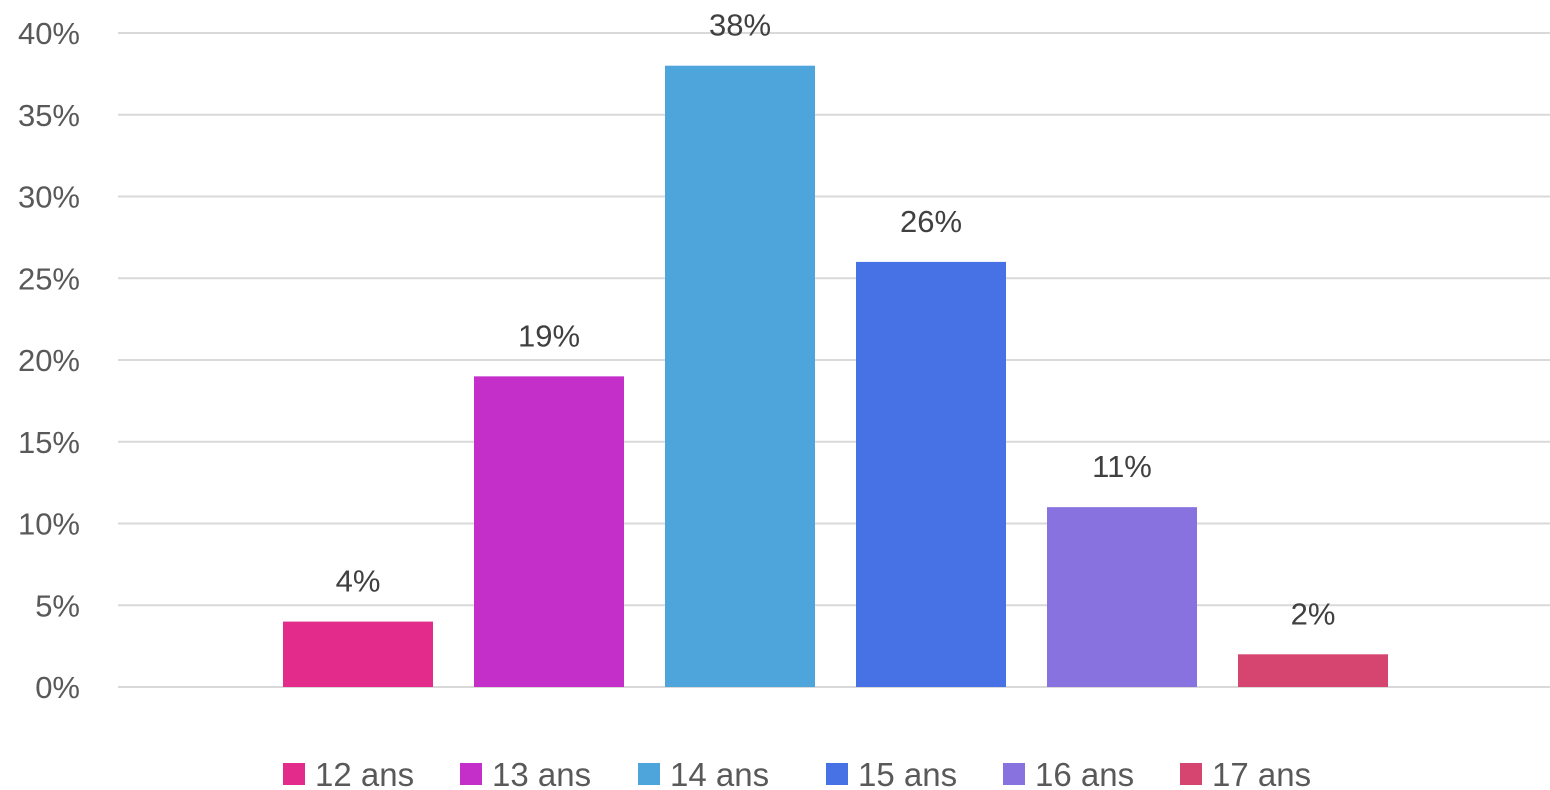 This screenshot has width=1550, height=790. I want to click on data-label: 11%, so click(1122, 466).